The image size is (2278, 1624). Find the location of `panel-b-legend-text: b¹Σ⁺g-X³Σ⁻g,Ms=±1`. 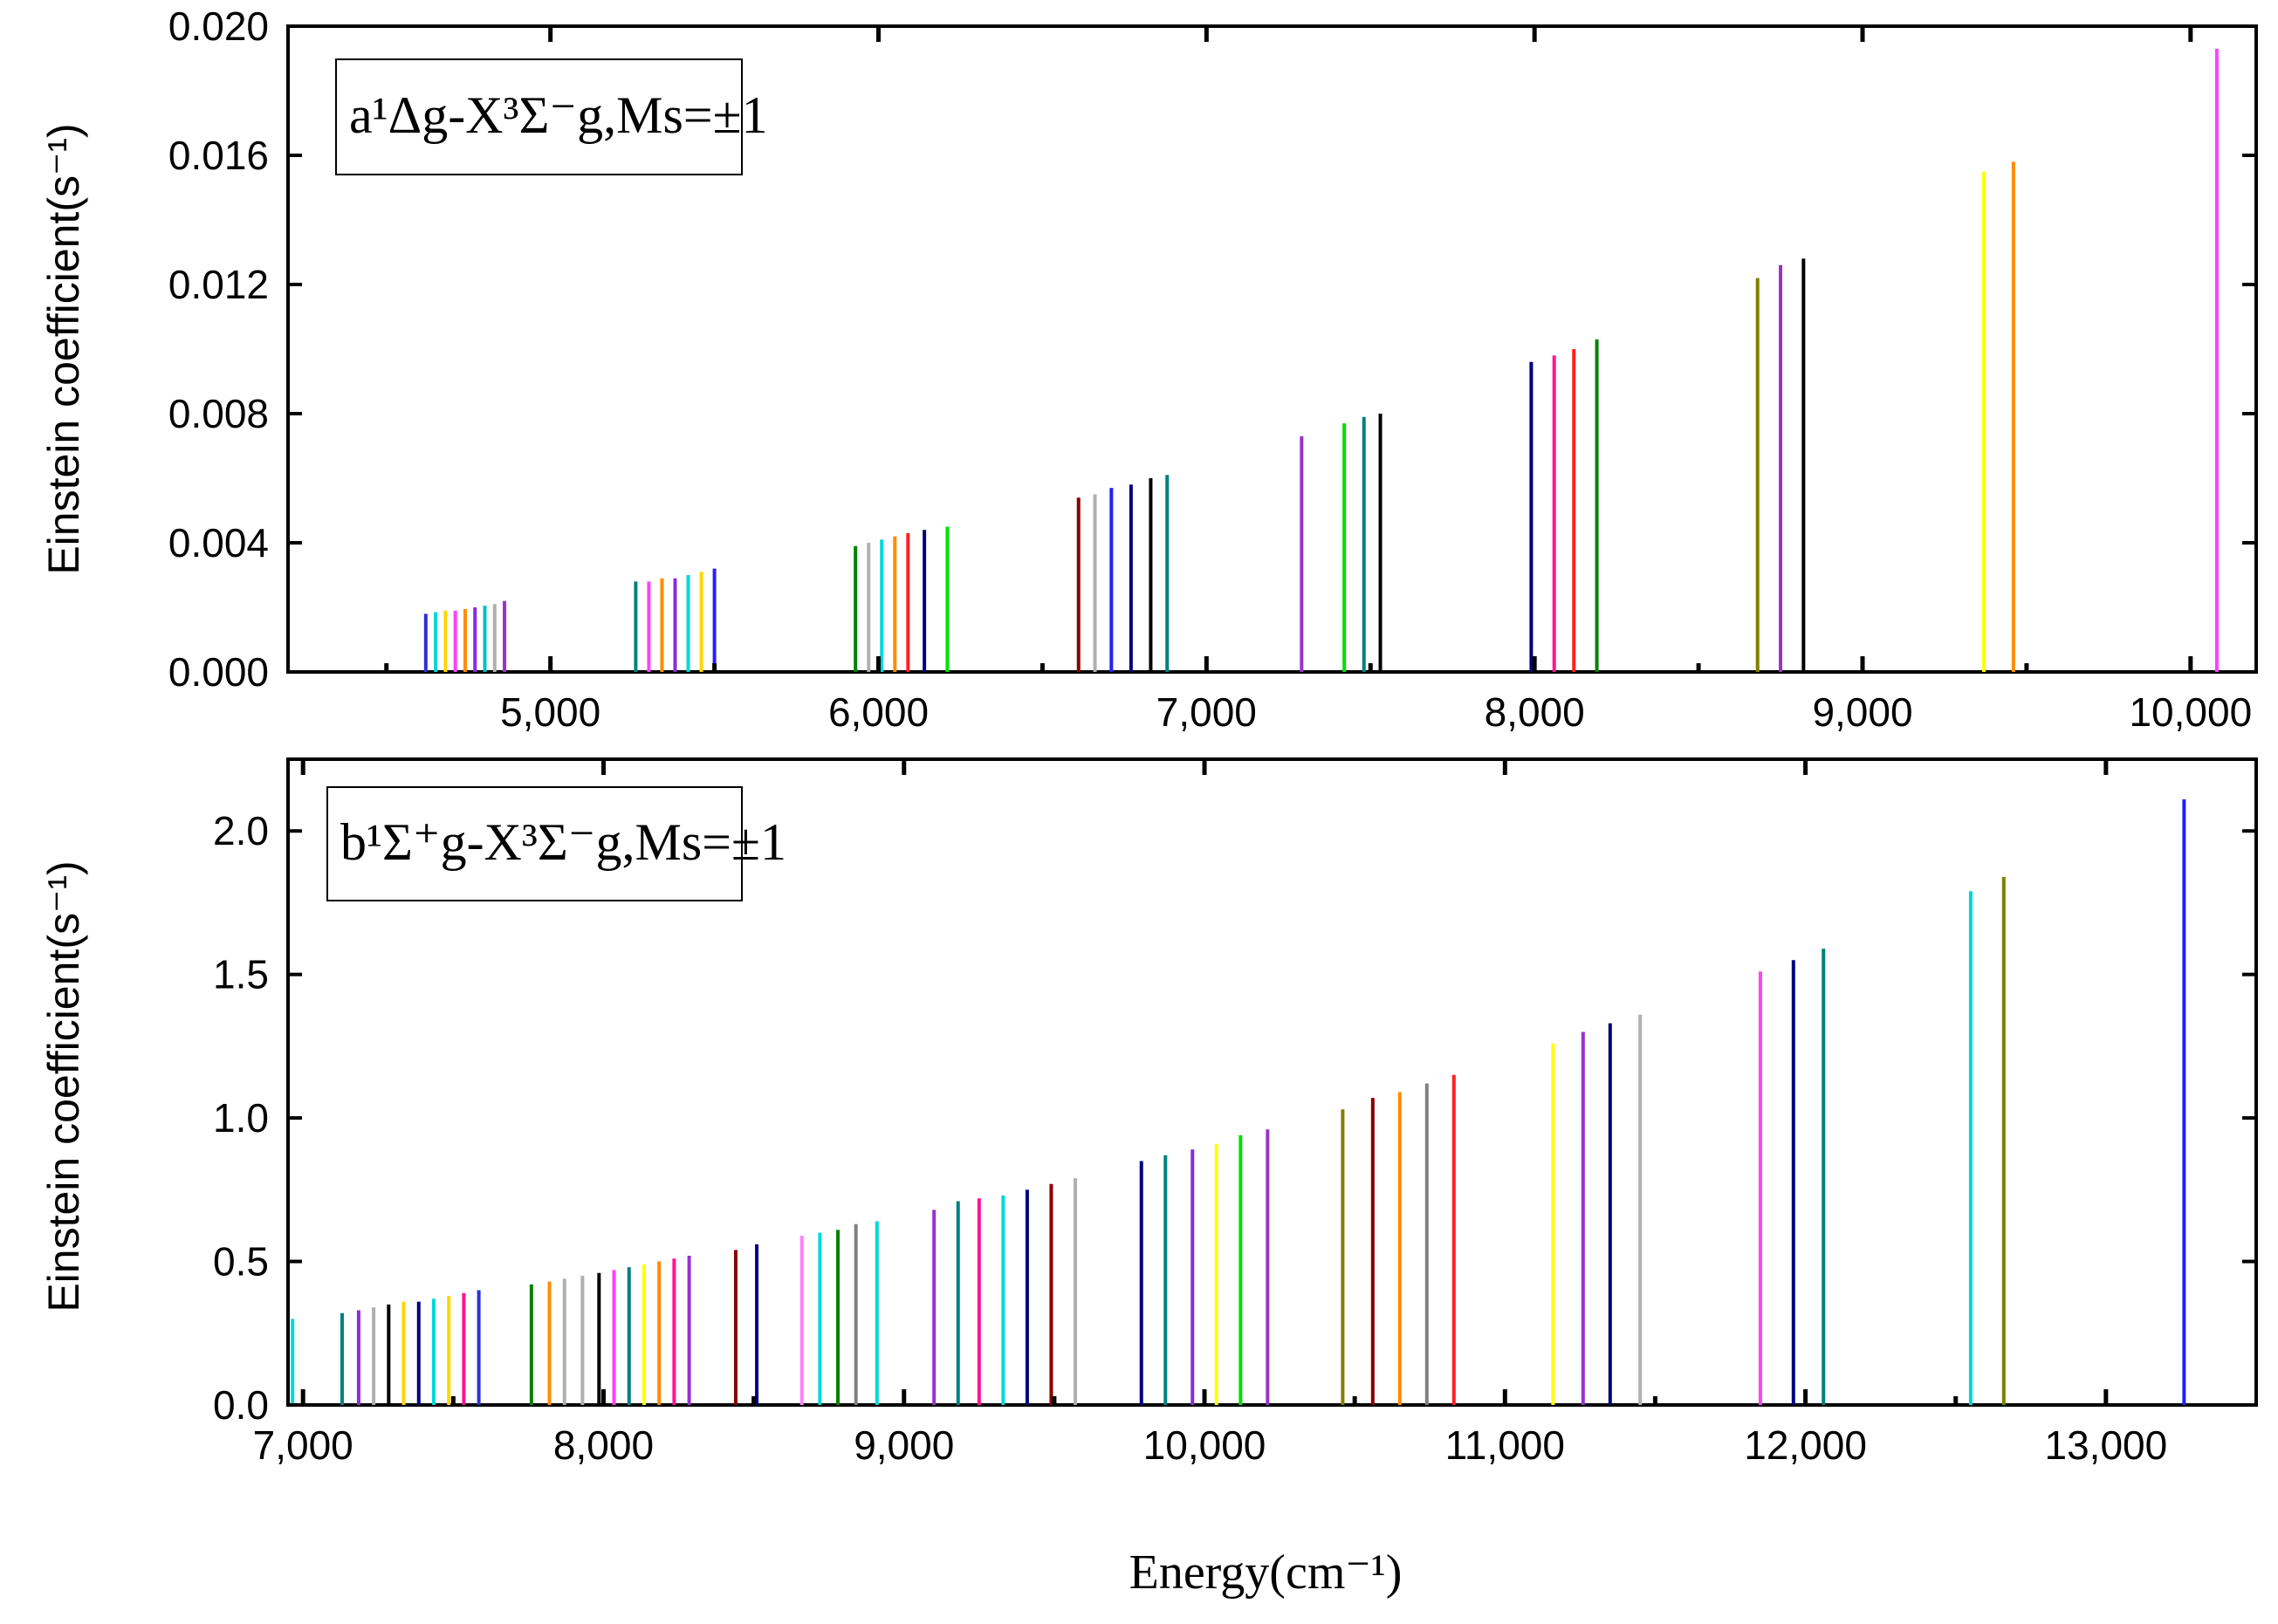

panel-b-legend-text: b¹Σ⁺g-X³Σ⁻g,Ms=±1 is located at coordinates (563, 842).